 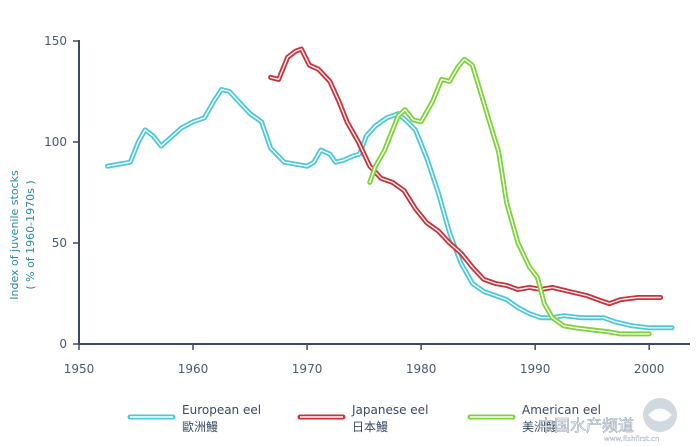 What do you see at coordinates (79, 369) in the screenshot?
I see `x-tick-label: 1950` at bounding box center [79, 369].